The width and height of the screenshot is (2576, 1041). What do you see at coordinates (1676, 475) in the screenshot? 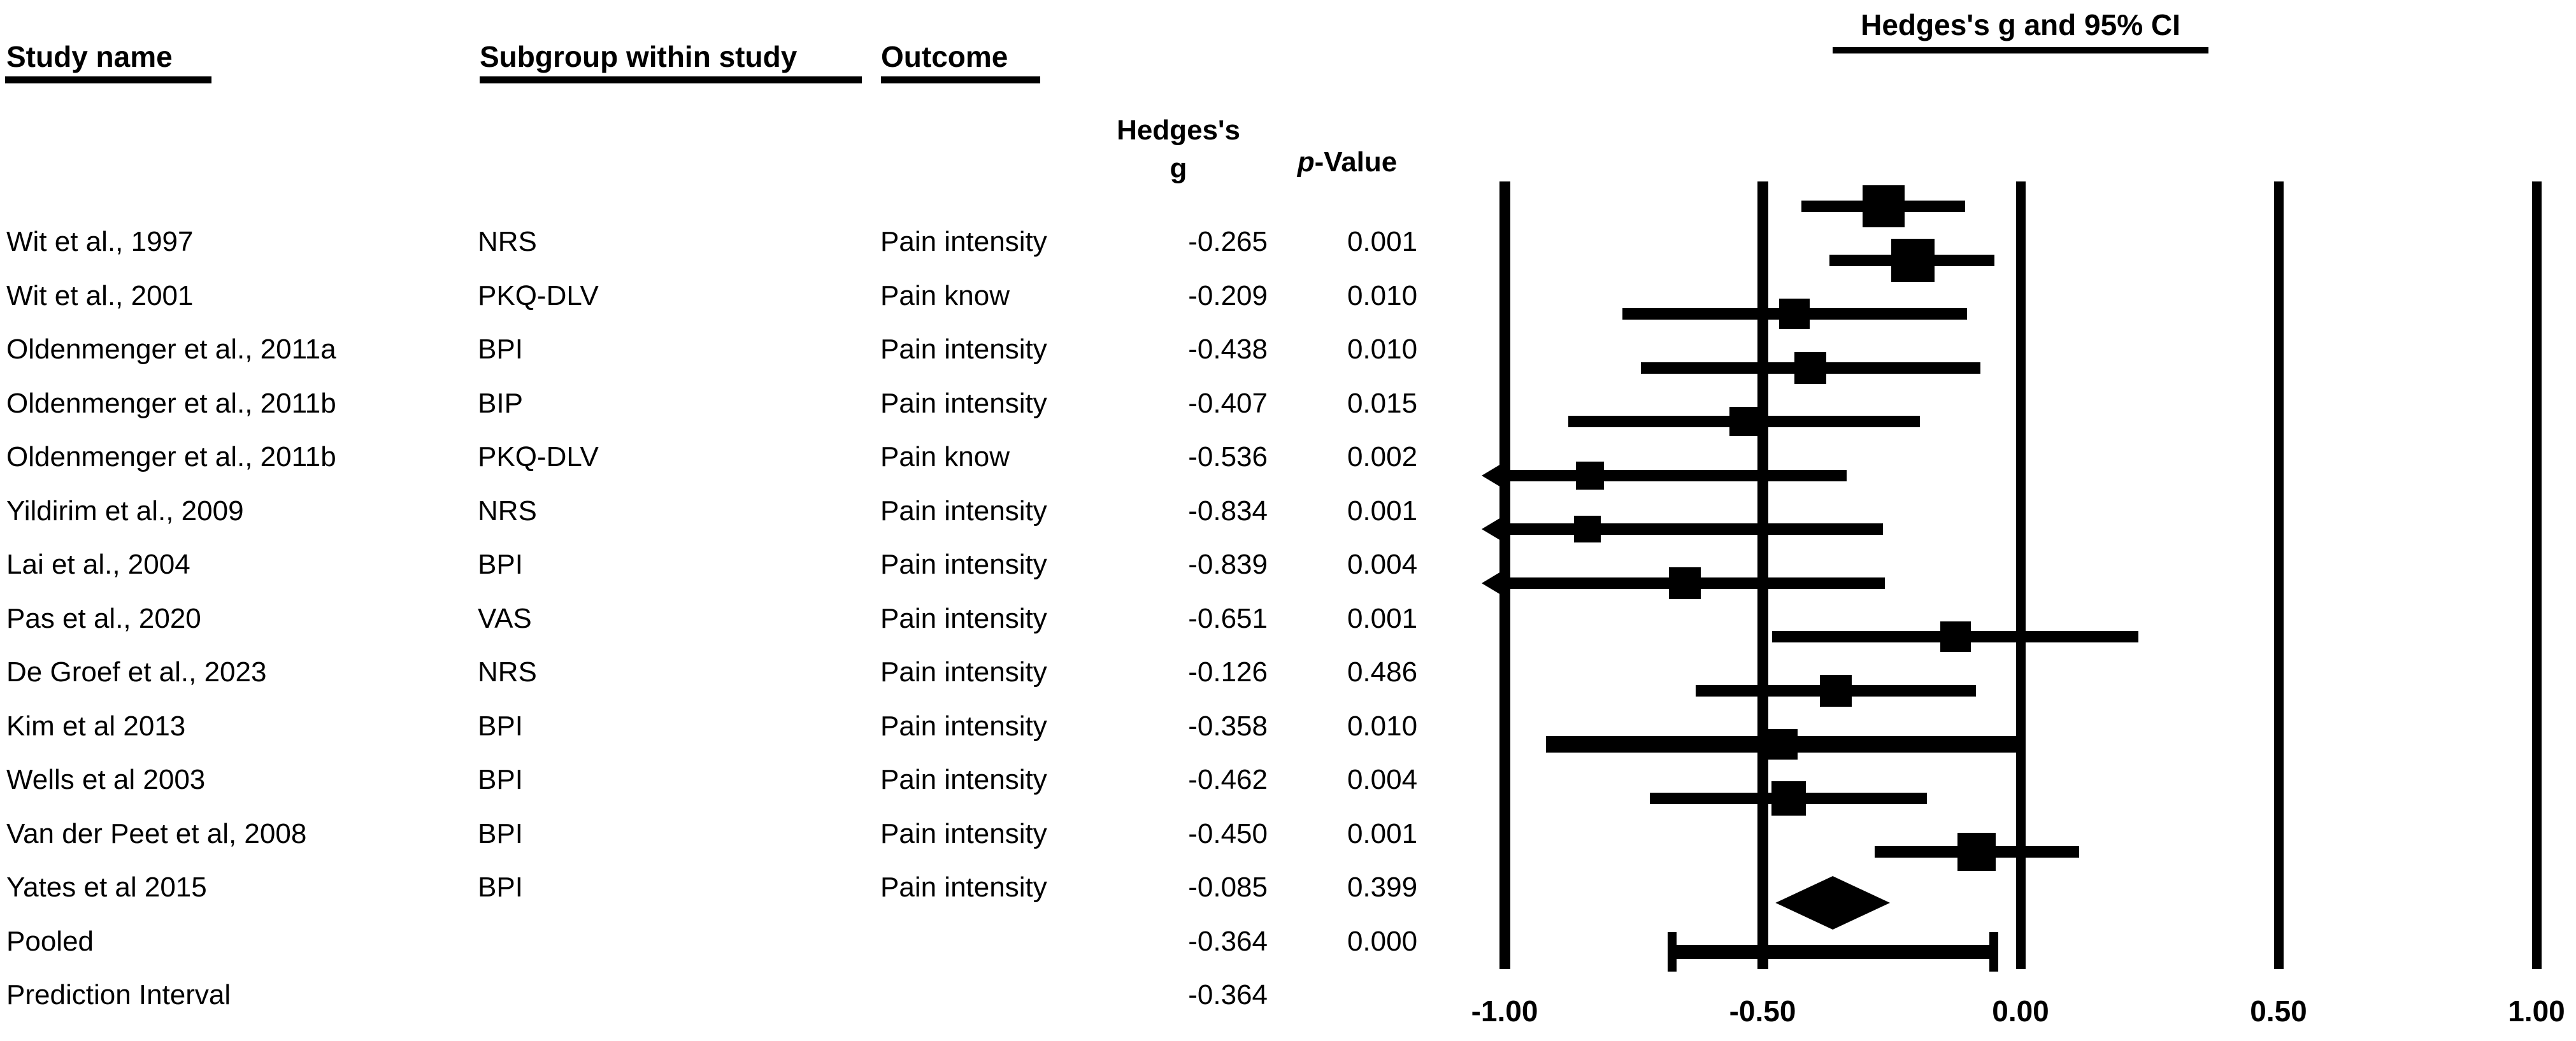
I see `ci-whisker` at bounding box center [1676, 475].